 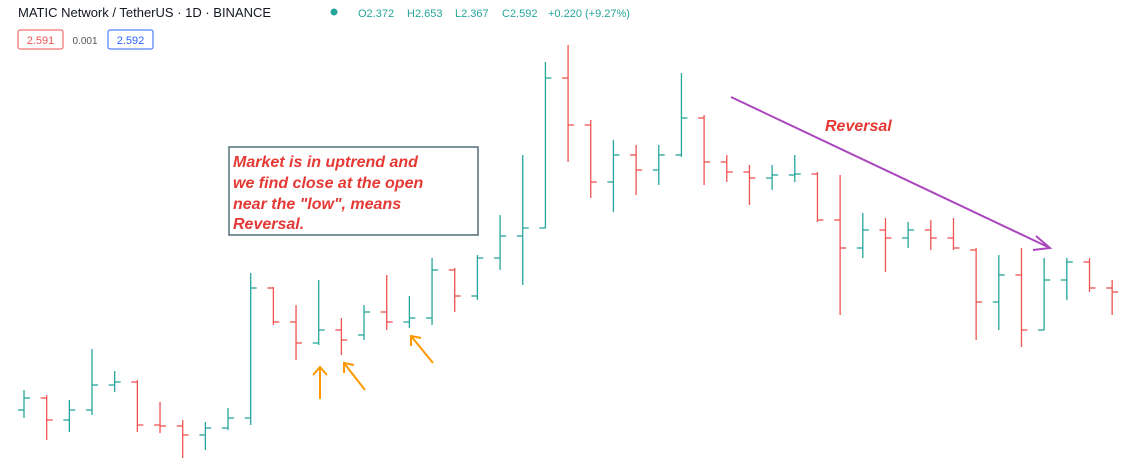 I want to click on sell-box, so click(x=40, y=39).